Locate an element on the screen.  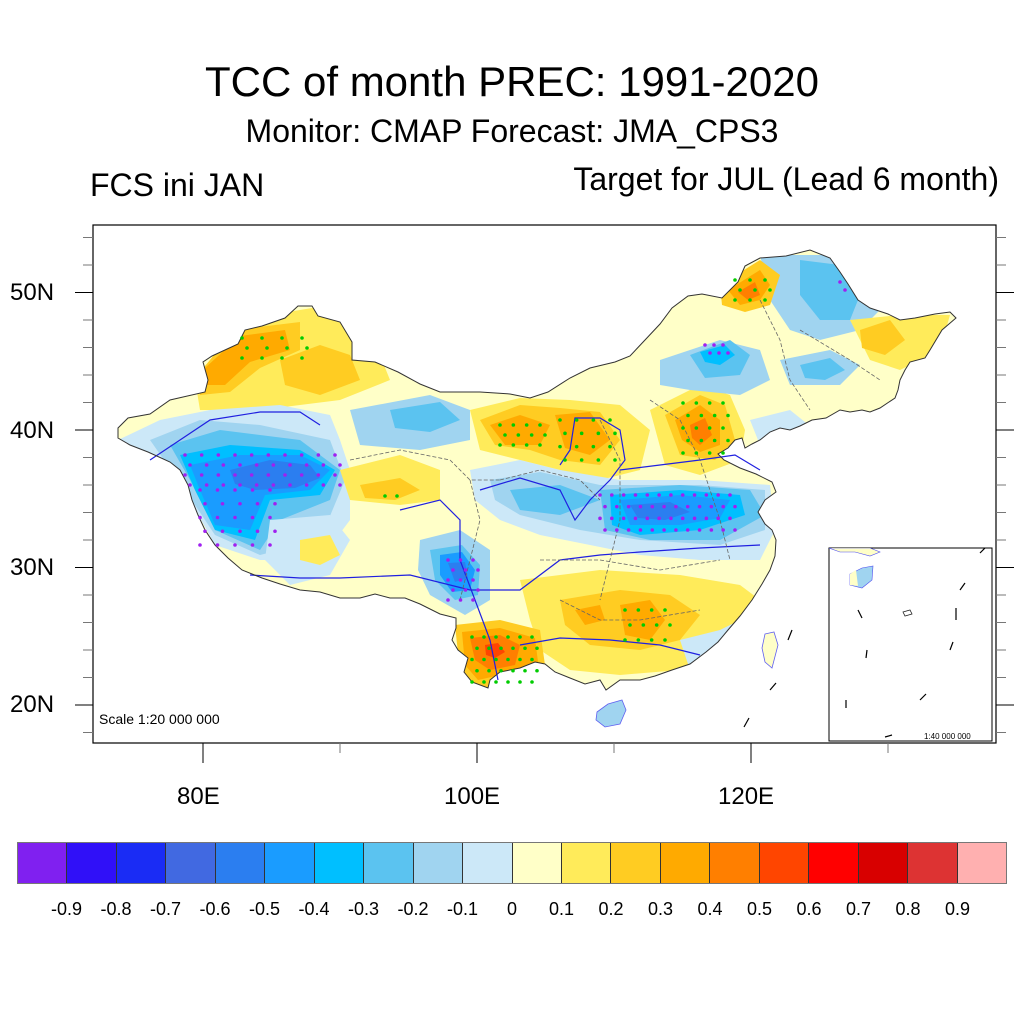
colorbar-tick-label: -0.5 is located at coordinates (264, 909).